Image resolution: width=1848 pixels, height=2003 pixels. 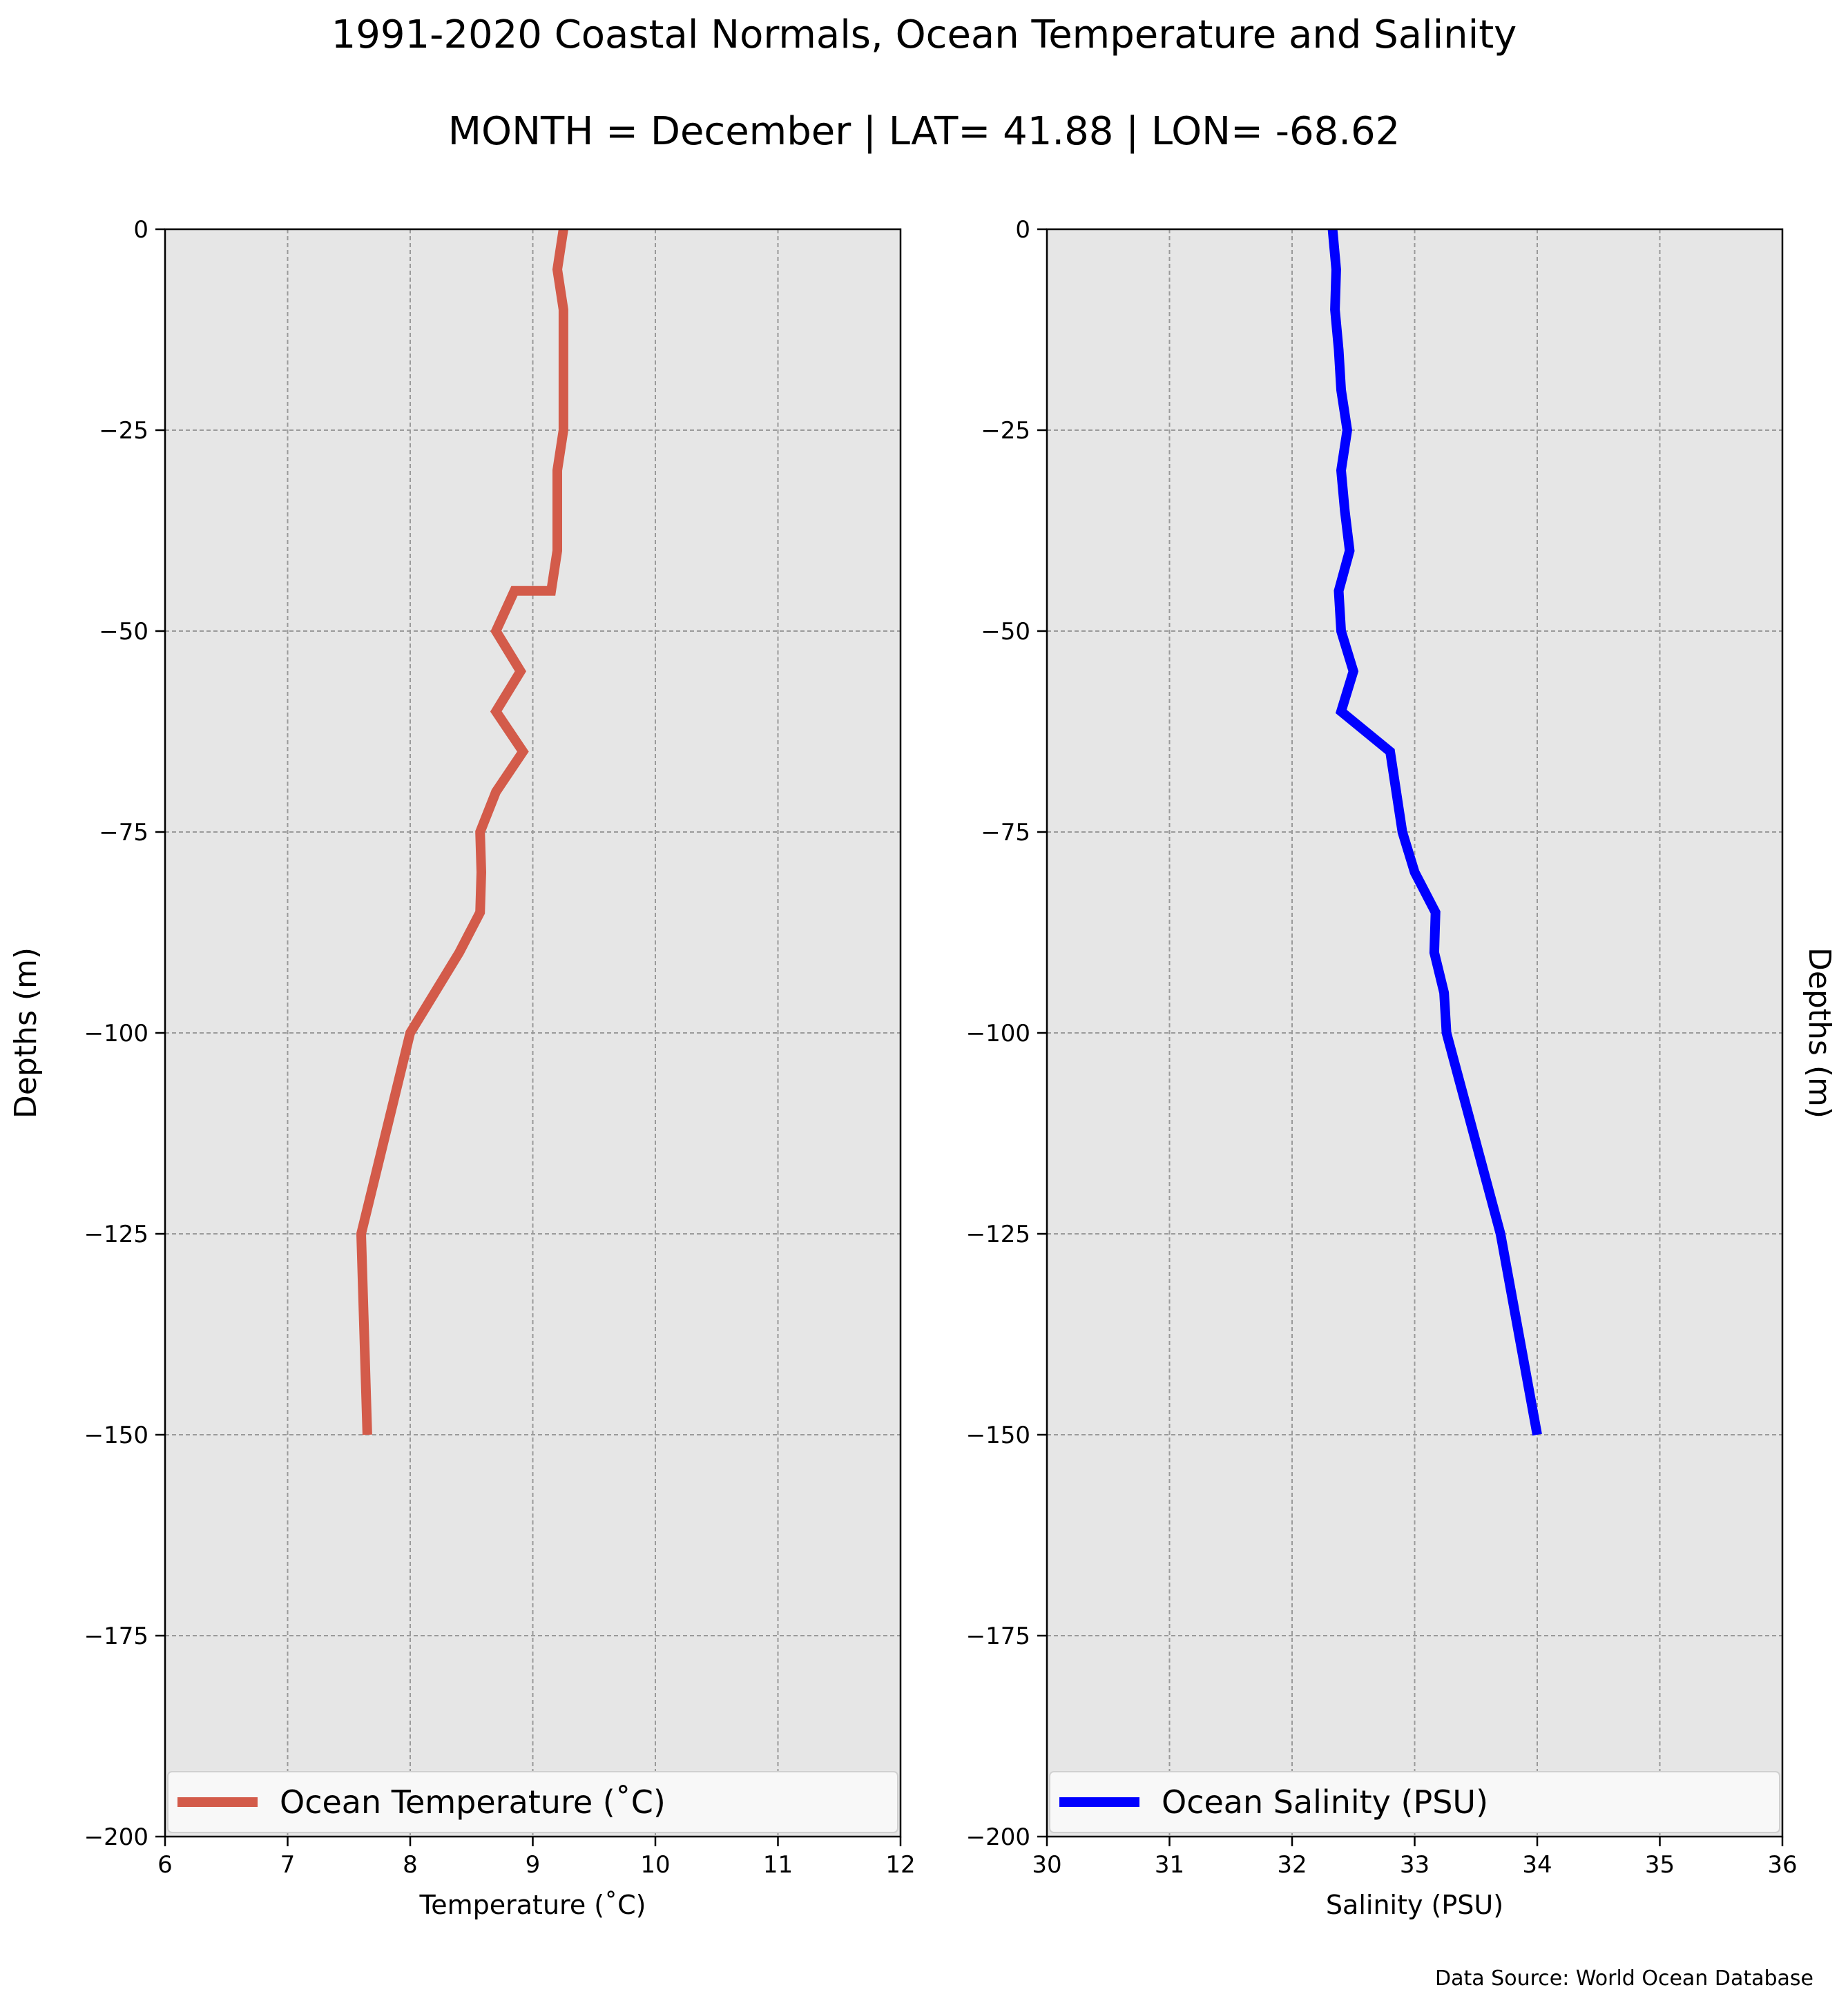 I want to click on legend-label: Ocean Salinity (PSU), so click(x=1325, y=1802).